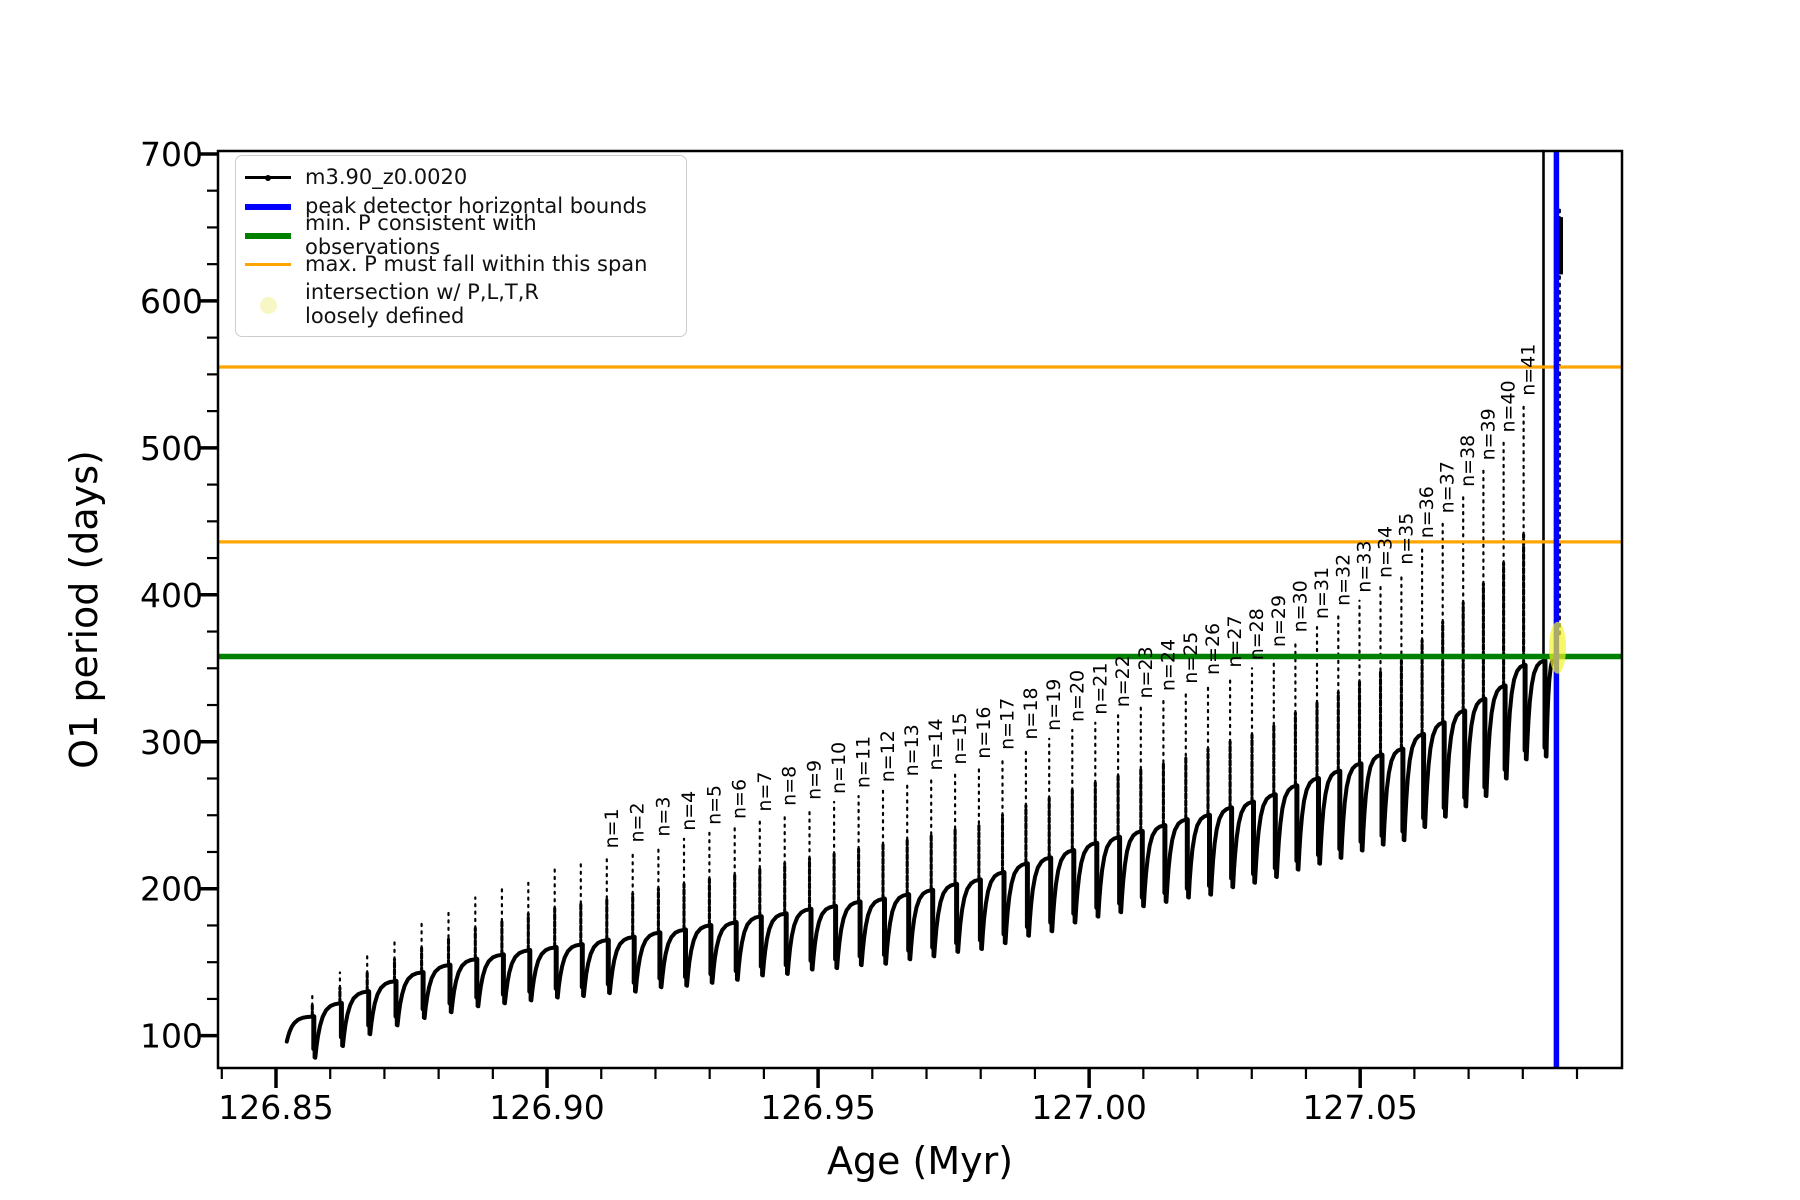 The height and width of the screenshot is (1200, 1800). What do you see at coordinates (765, 792) in the screenshot?
I see `cycle-label: n=7` at bounding box center [765, 792].